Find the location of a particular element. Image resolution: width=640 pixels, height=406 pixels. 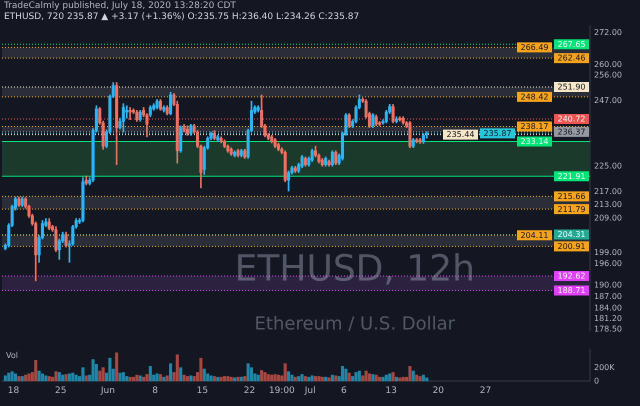

y-tick-label: 199.00 is located at coordinates (608, 253).